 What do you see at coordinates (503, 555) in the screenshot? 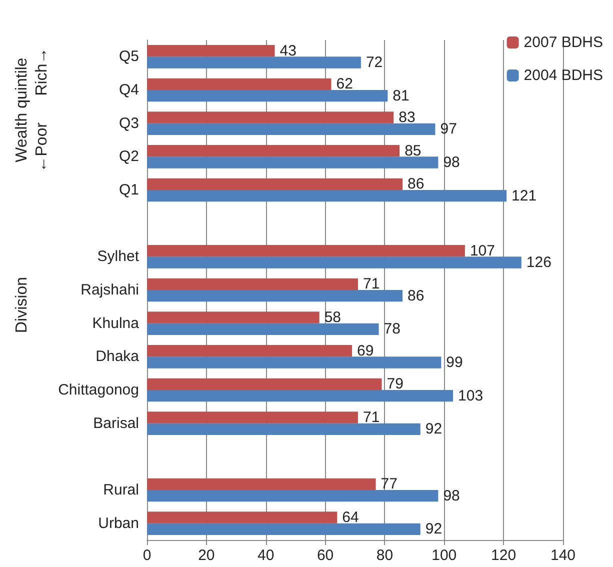
I see `x-tick-label: 120` at bounding box center [503, 555].